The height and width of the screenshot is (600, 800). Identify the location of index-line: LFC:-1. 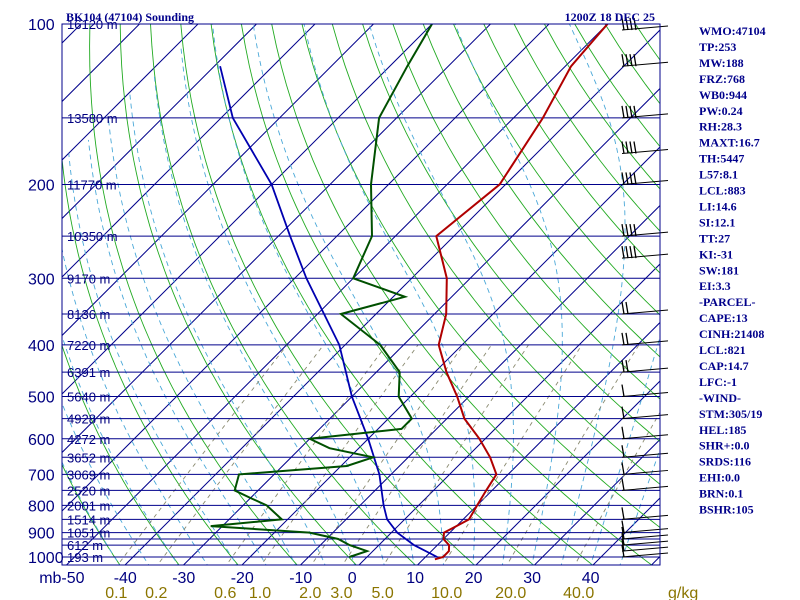
(718, 382).